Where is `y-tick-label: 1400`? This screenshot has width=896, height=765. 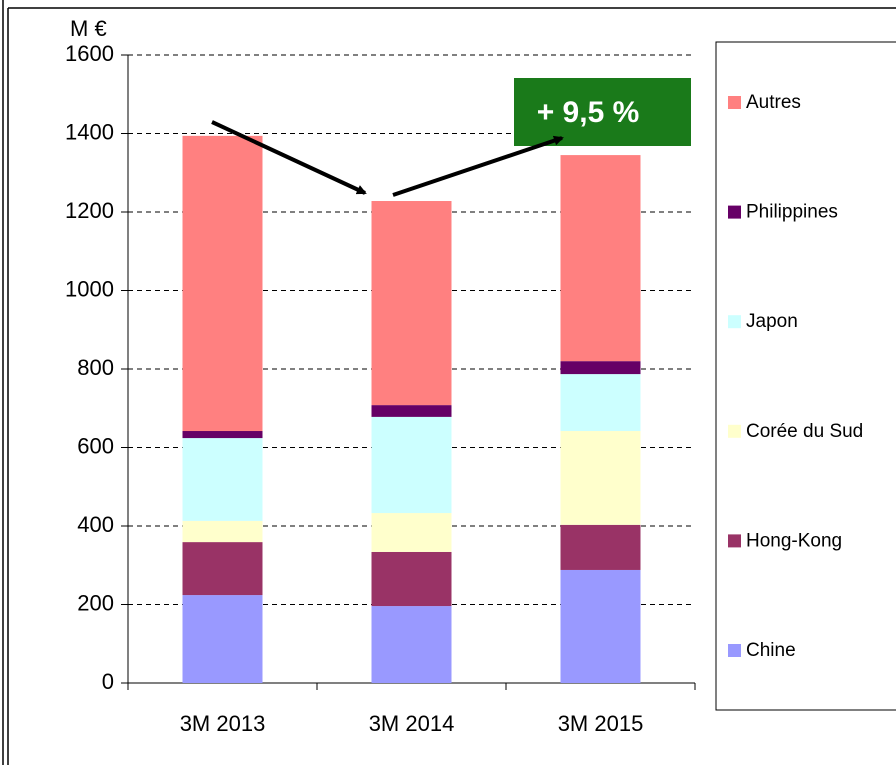 y-tick-label: 1400 is located at coordinates (89, 131).